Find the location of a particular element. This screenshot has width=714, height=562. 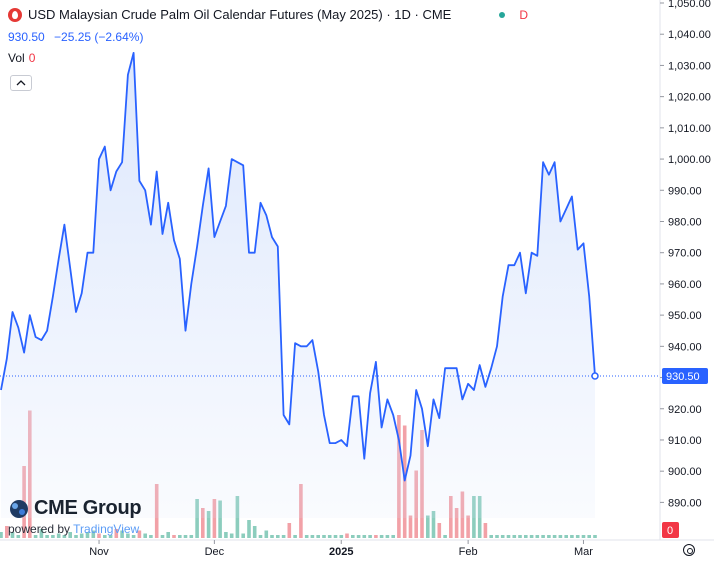

y-tick-label: 920.00 is located at coordinates (685, 410).